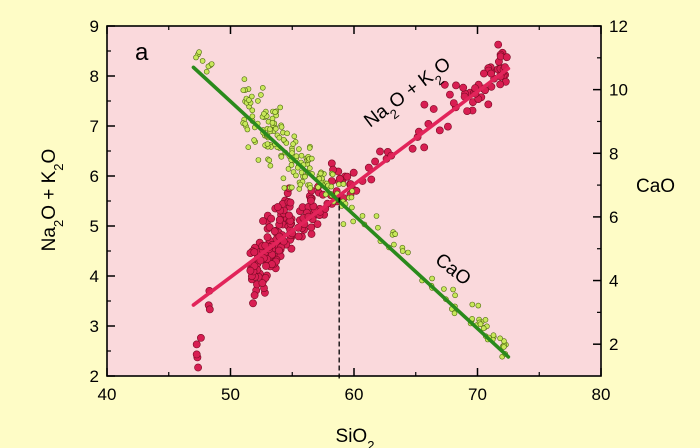  Describe the element at coordinates (52, 200) in the screenshot. I see `y-left-axis-title: Na2O + K2O` at that location.